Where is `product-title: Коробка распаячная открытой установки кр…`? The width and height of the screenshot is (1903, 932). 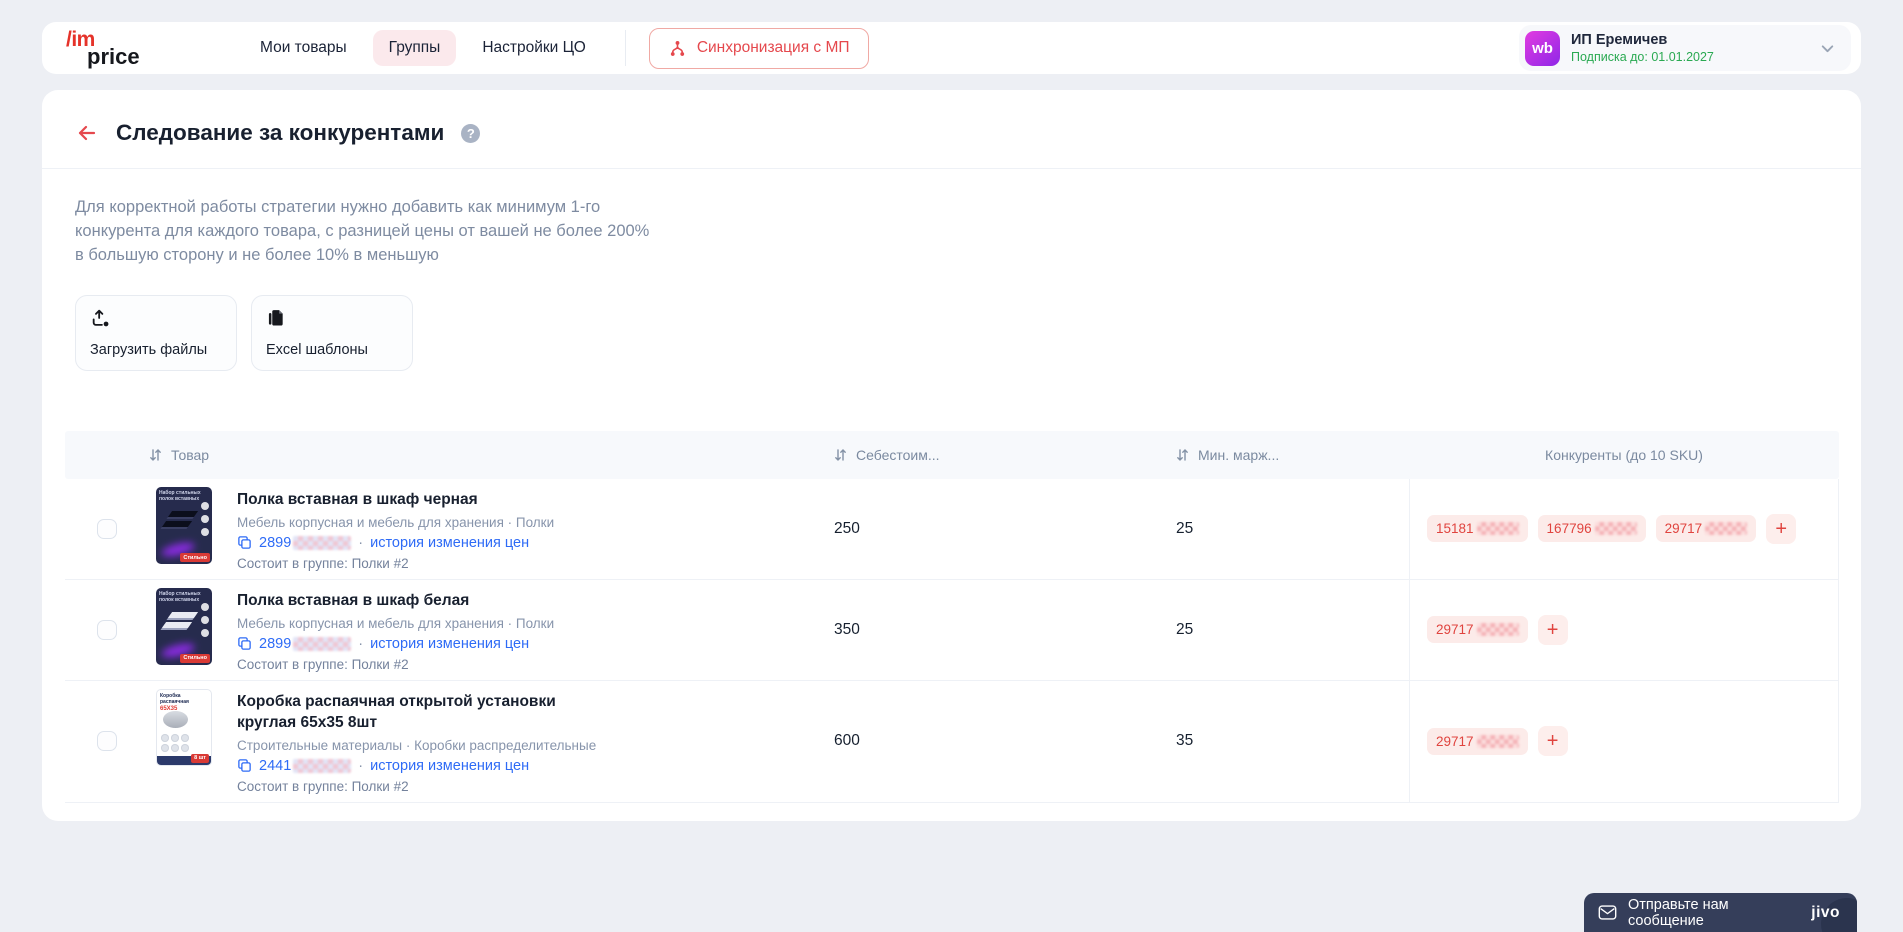 product-title: Коробка распаячная открытой установки кр… is located at coordinates (396, 711).